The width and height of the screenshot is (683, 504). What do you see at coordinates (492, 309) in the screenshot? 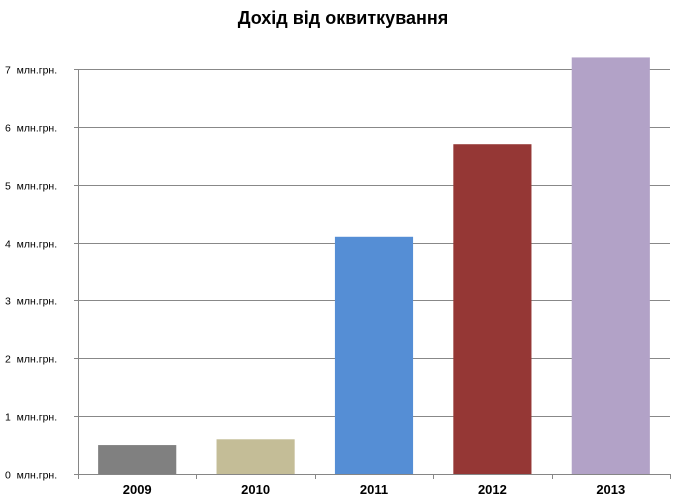
I see `bar-2012` at bounding box center [492, 309].